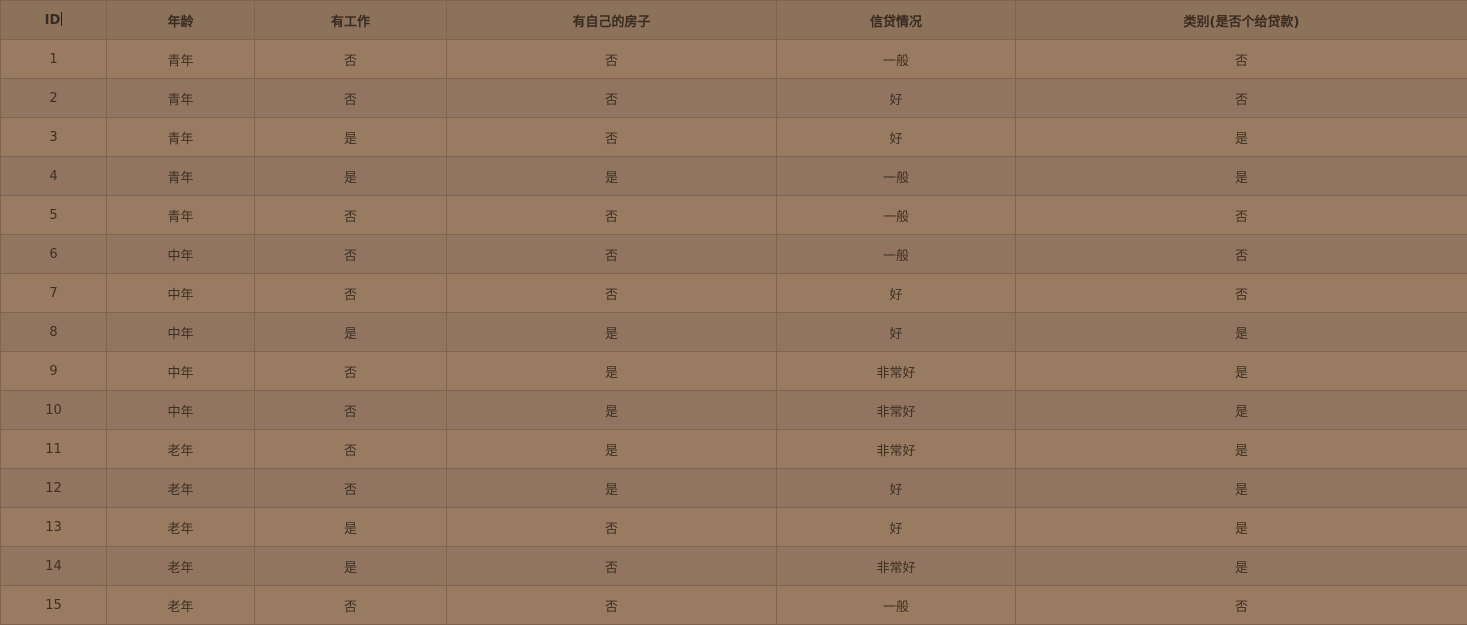 This screenshot has height=625, width=1467. I want to click on table-row: 1 青年否否一般否, so click(733, 59).